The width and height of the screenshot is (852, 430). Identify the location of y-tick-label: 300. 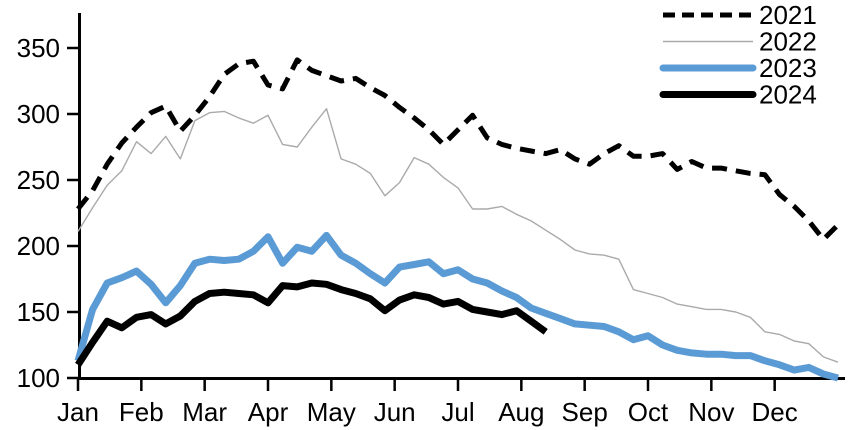
(38, 114).